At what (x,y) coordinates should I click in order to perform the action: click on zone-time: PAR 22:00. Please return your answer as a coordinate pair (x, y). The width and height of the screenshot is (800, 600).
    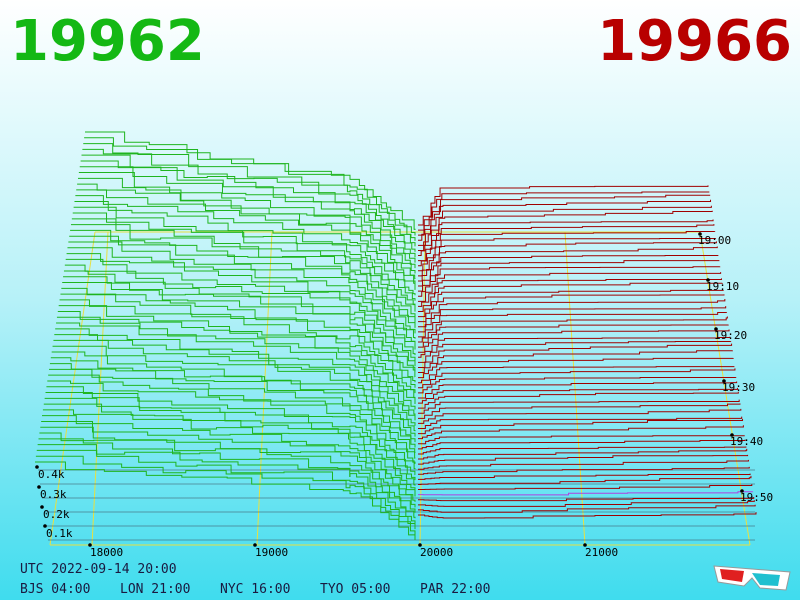
    Looking at the image, I should click on (455, 589).